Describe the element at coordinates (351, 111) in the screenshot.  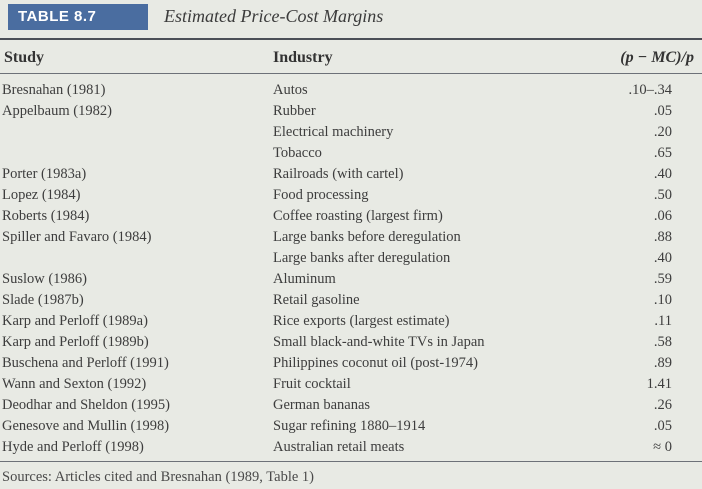
I see `table-row: Appelbaum (1982) Rubber .05` at that location.